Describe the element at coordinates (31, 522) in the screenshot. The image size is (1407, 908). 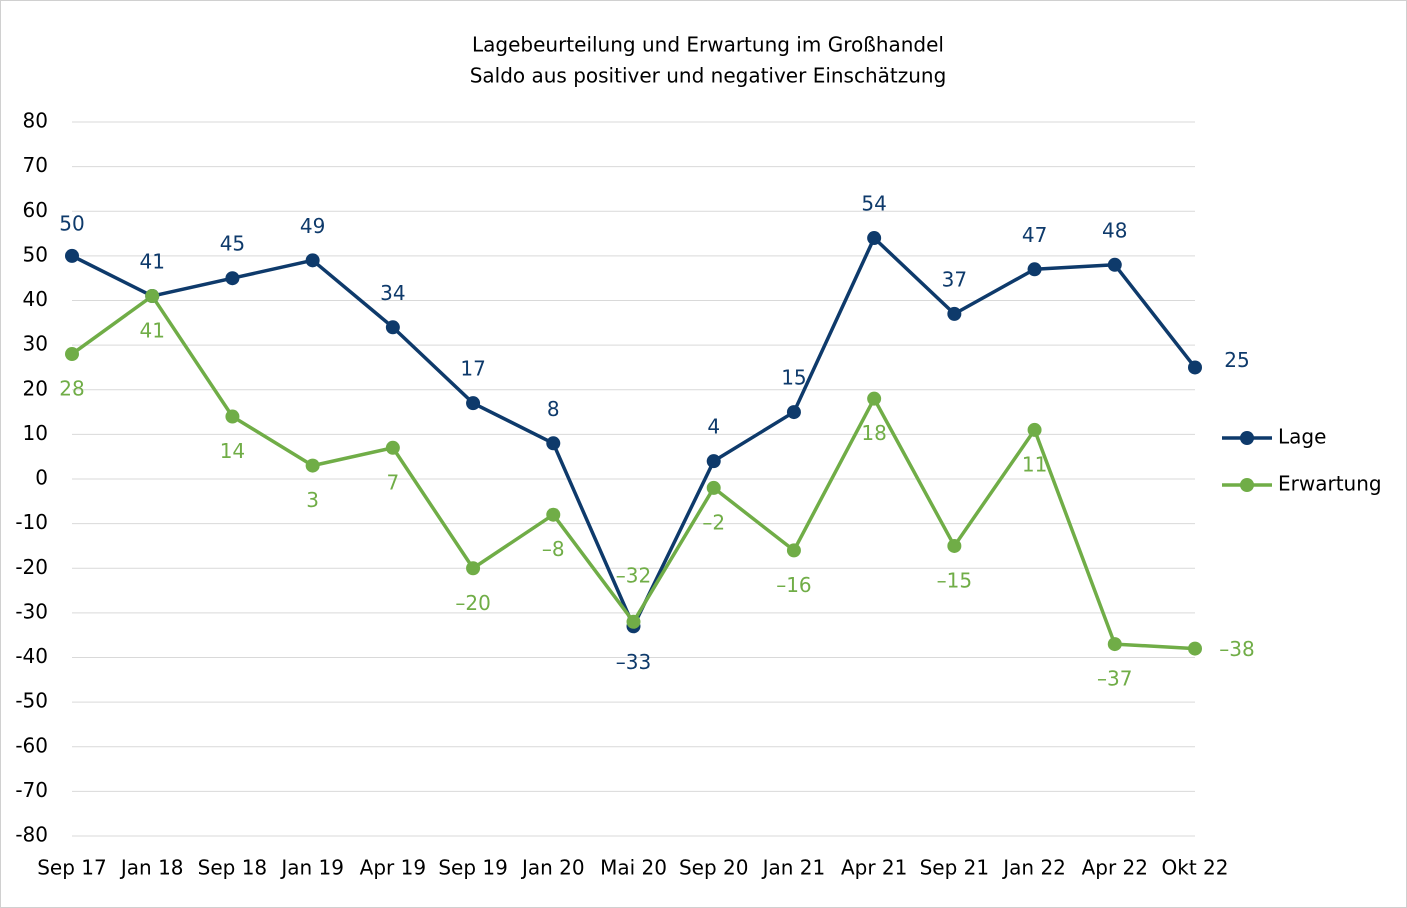
I see `y-tick-label: -10` at that location.